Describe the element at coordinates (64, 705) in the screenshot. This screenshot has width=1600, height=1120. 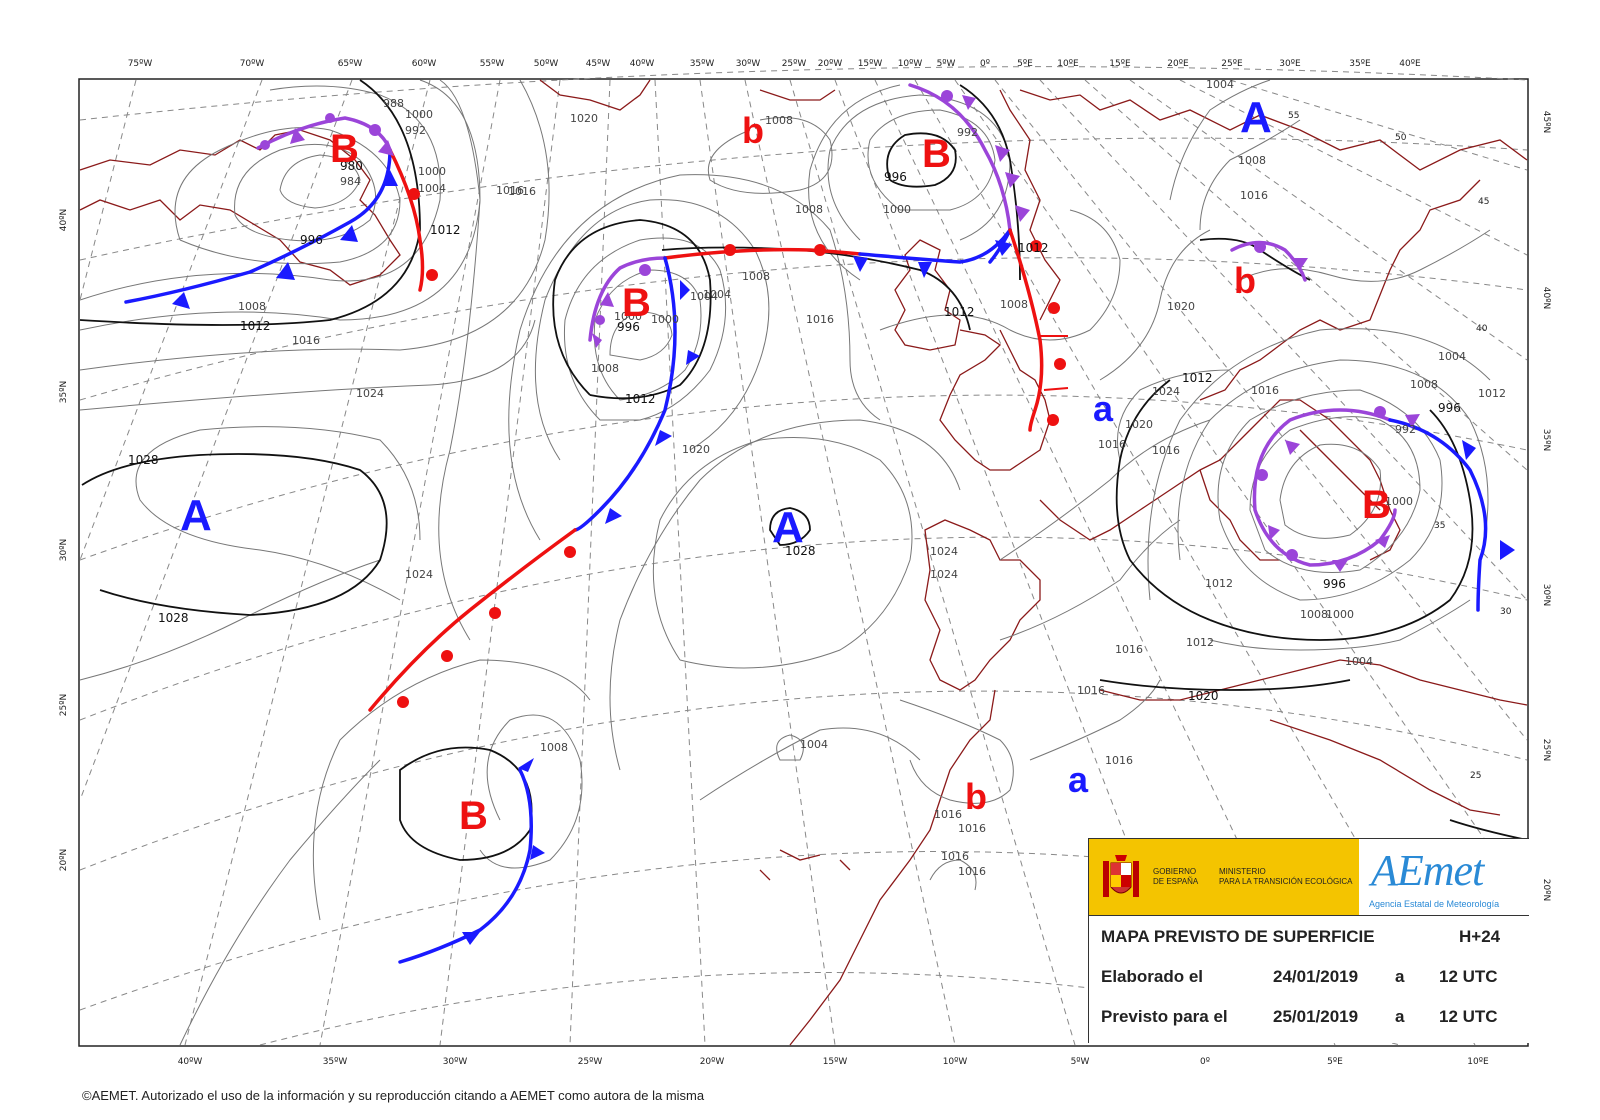
I see `left-lat-tick: 25ºN` at that location.